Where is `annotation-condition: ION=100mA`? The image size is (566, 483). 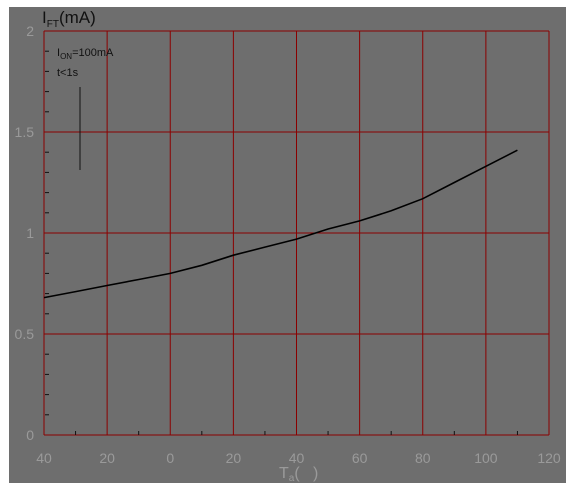 annotation-condition: ION=100mA is located at coordinates (85, 54).